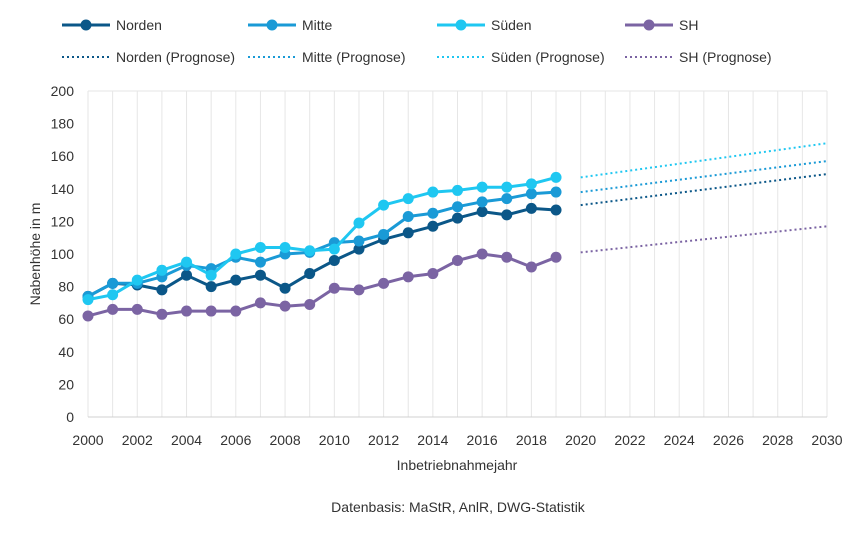 This screenshot has height=537, width=863. I want to click on legend-item-sh: SH, so click(661, 25).